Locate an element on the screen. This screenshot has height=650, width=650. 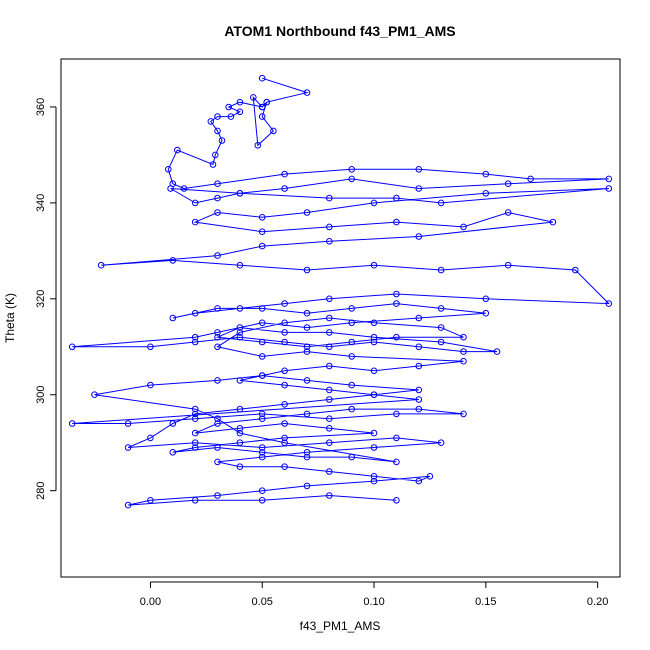
y-tick-label: 340 is located at coordinates (41, 203).